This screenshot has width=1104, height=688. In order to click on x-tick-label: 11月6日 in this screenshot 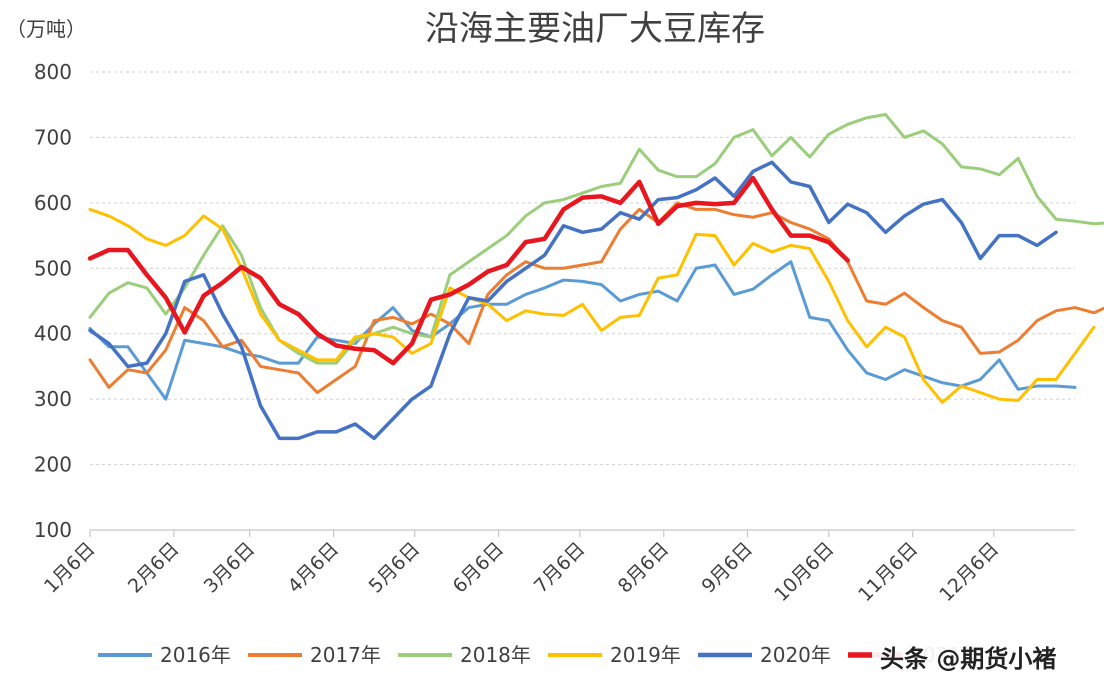, I will do `click(888, 572)`.